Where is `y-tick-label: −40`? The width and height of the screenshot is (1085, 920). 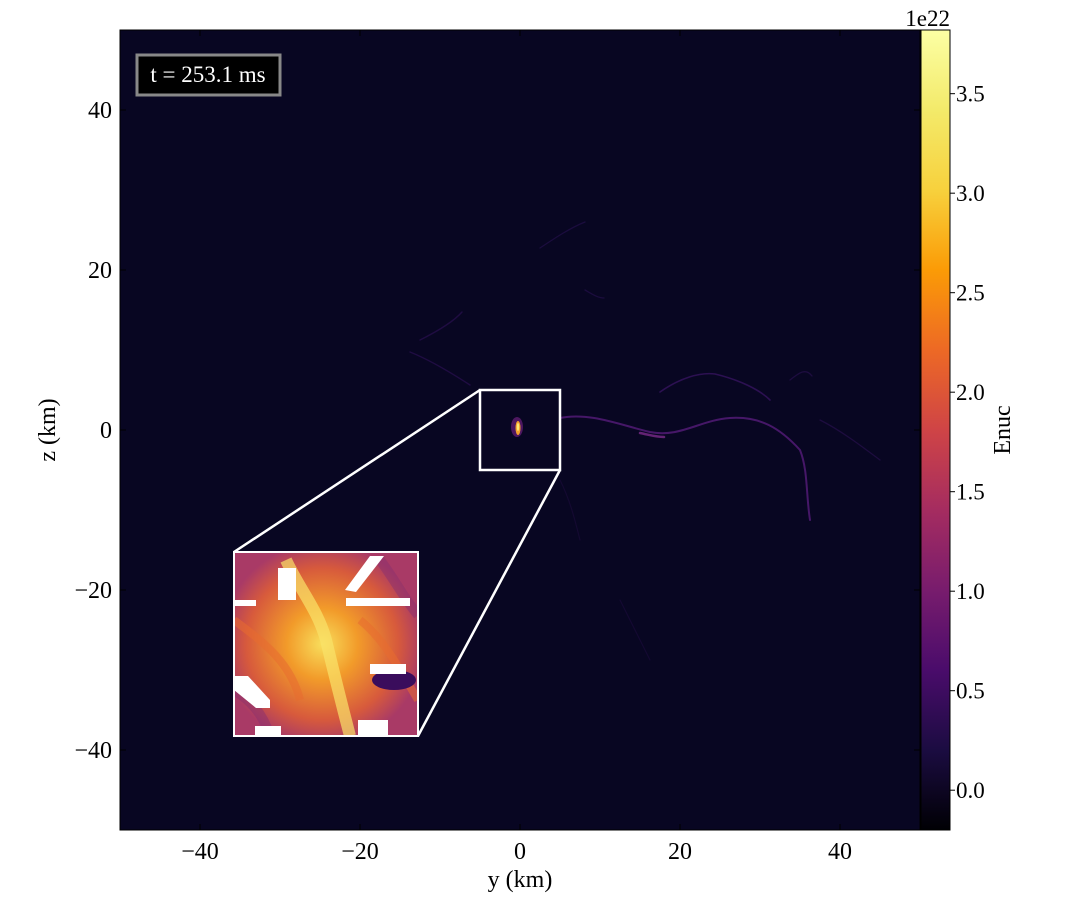
y-tick-label: −40 is located at coordinates (93, 751).